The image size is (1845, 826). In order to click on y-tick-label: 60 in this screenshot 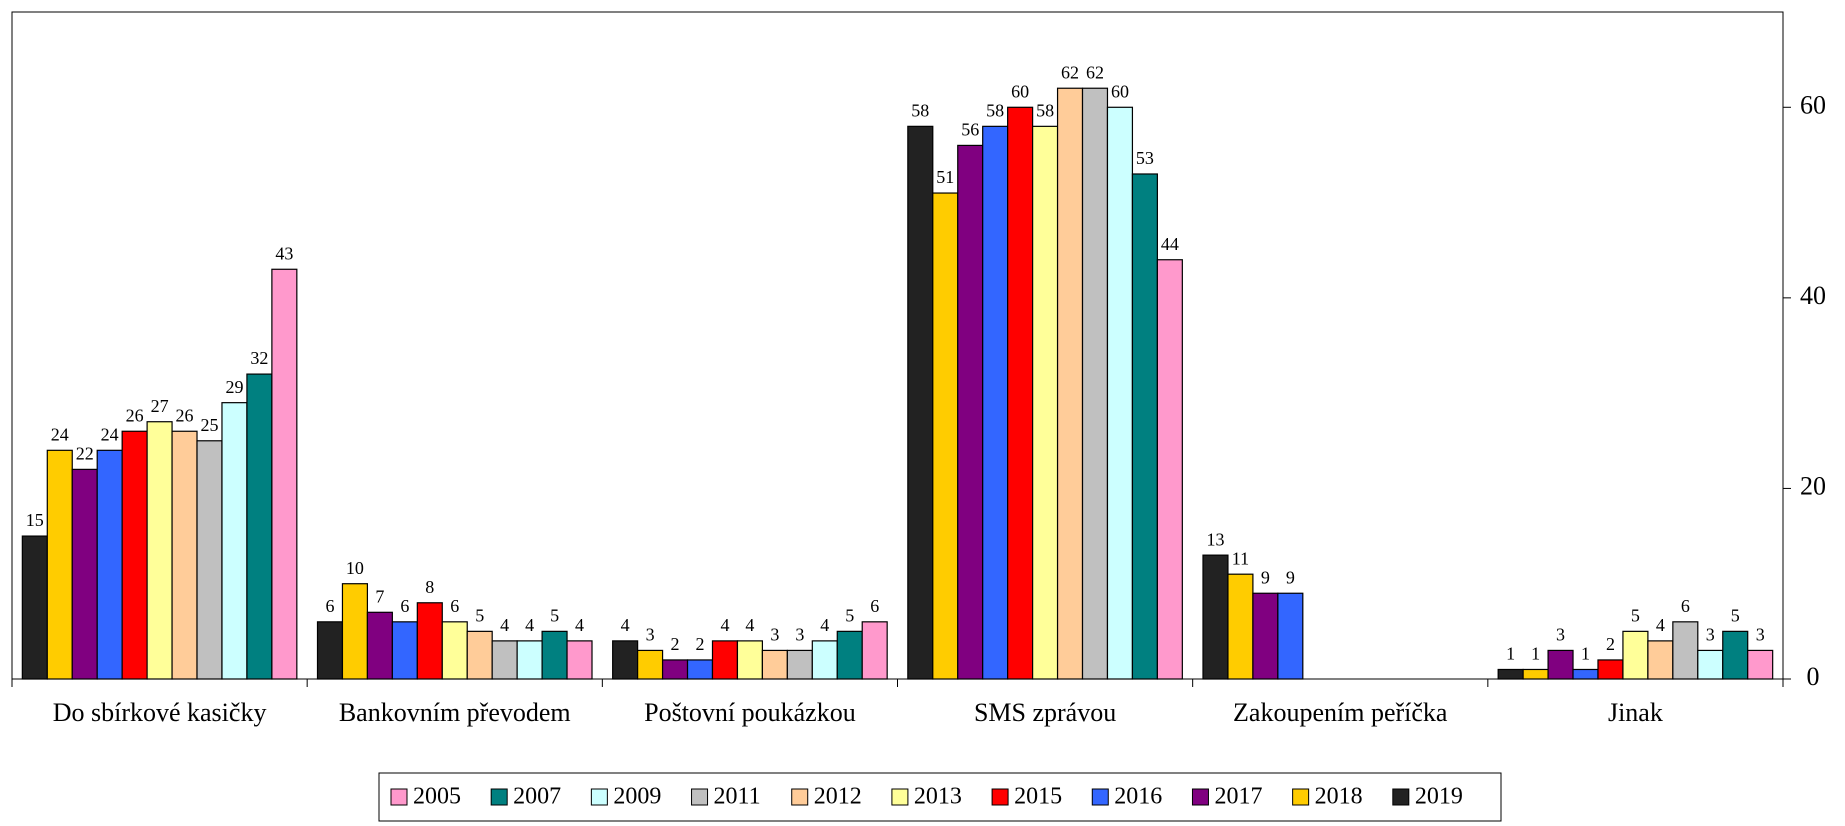, I will do `click(1813, 104)`.